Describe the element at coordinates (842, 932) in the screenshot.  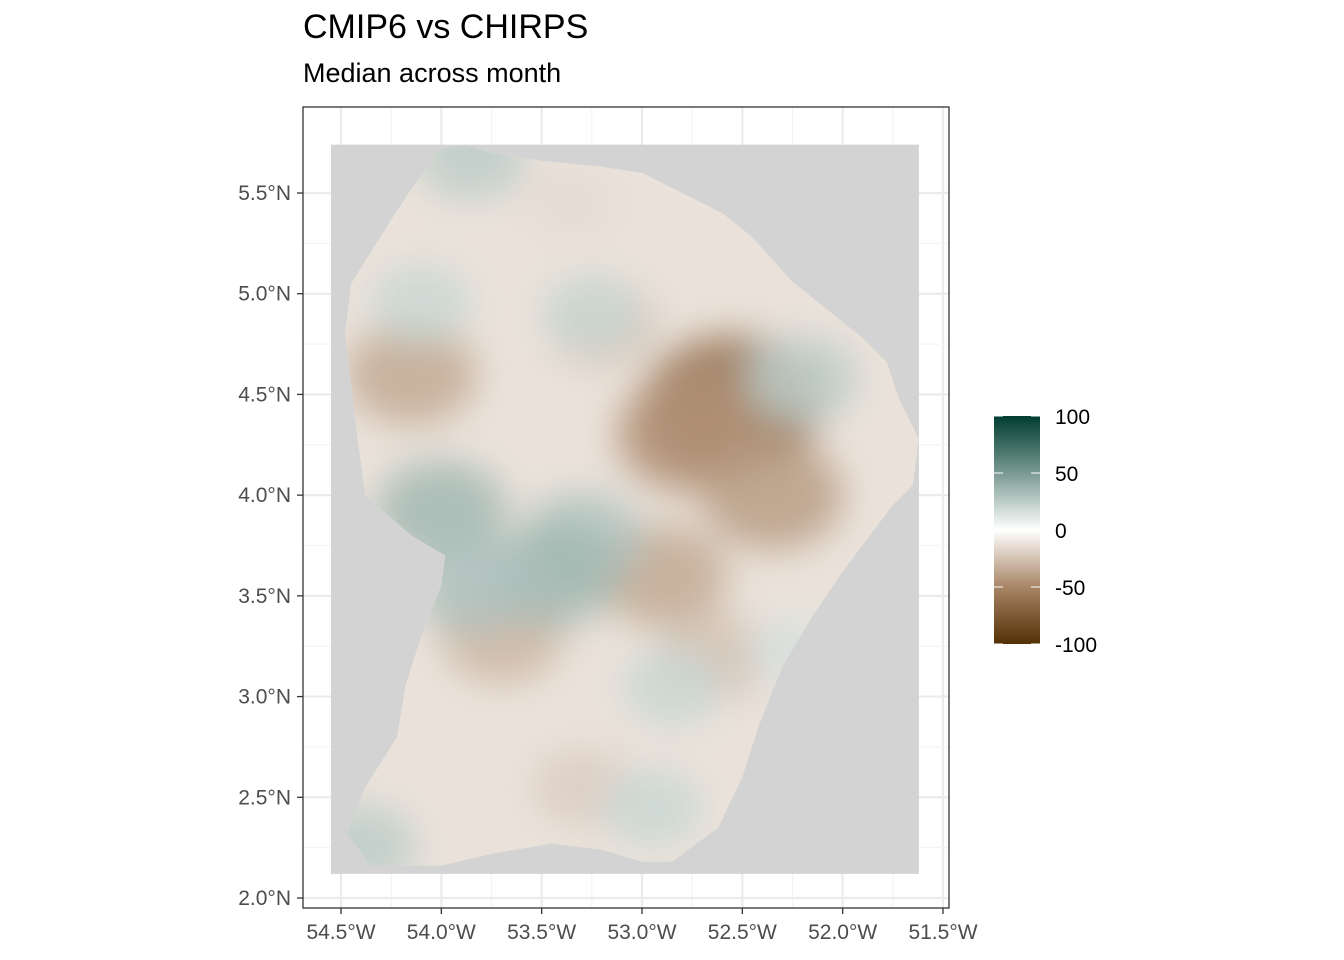
I see `x-tick-label: 52.0°W` at that location.